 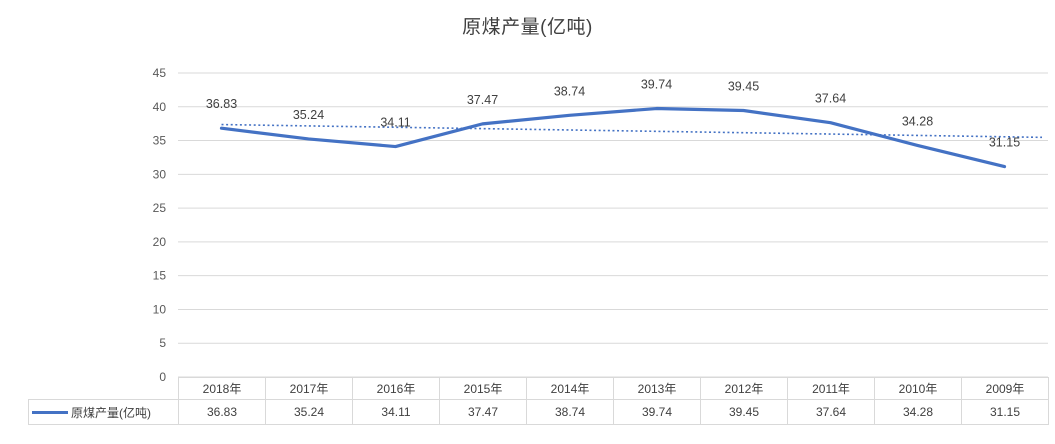 What do you see at coordinates (222, 388) in the screenshot?
I see `year-header-cell: 2018年` at bounding box center [222, 388].